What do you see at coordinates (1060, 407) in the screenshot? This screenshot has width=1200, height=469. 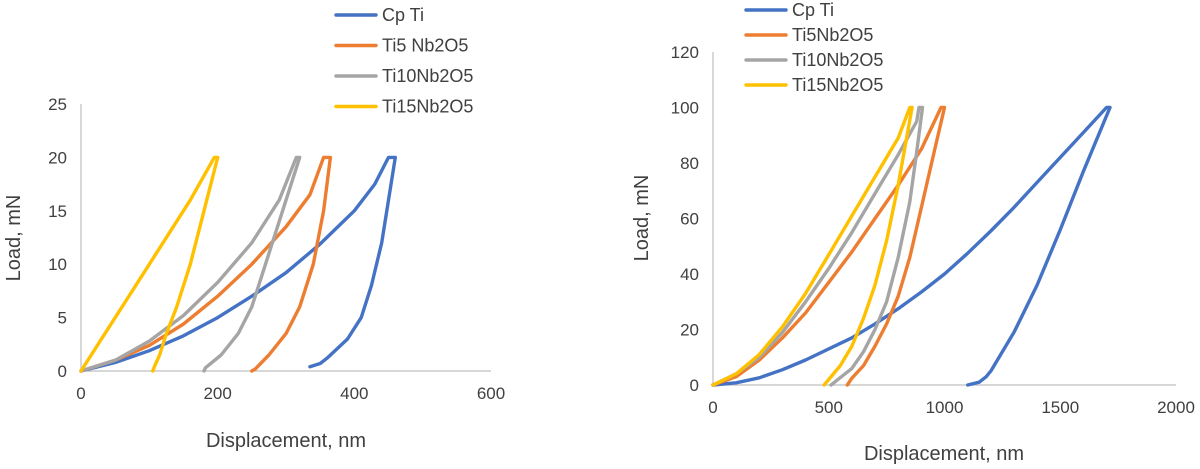 I see `chart-right-x-tick-label: 1500` at bounding box center [1060, 407].